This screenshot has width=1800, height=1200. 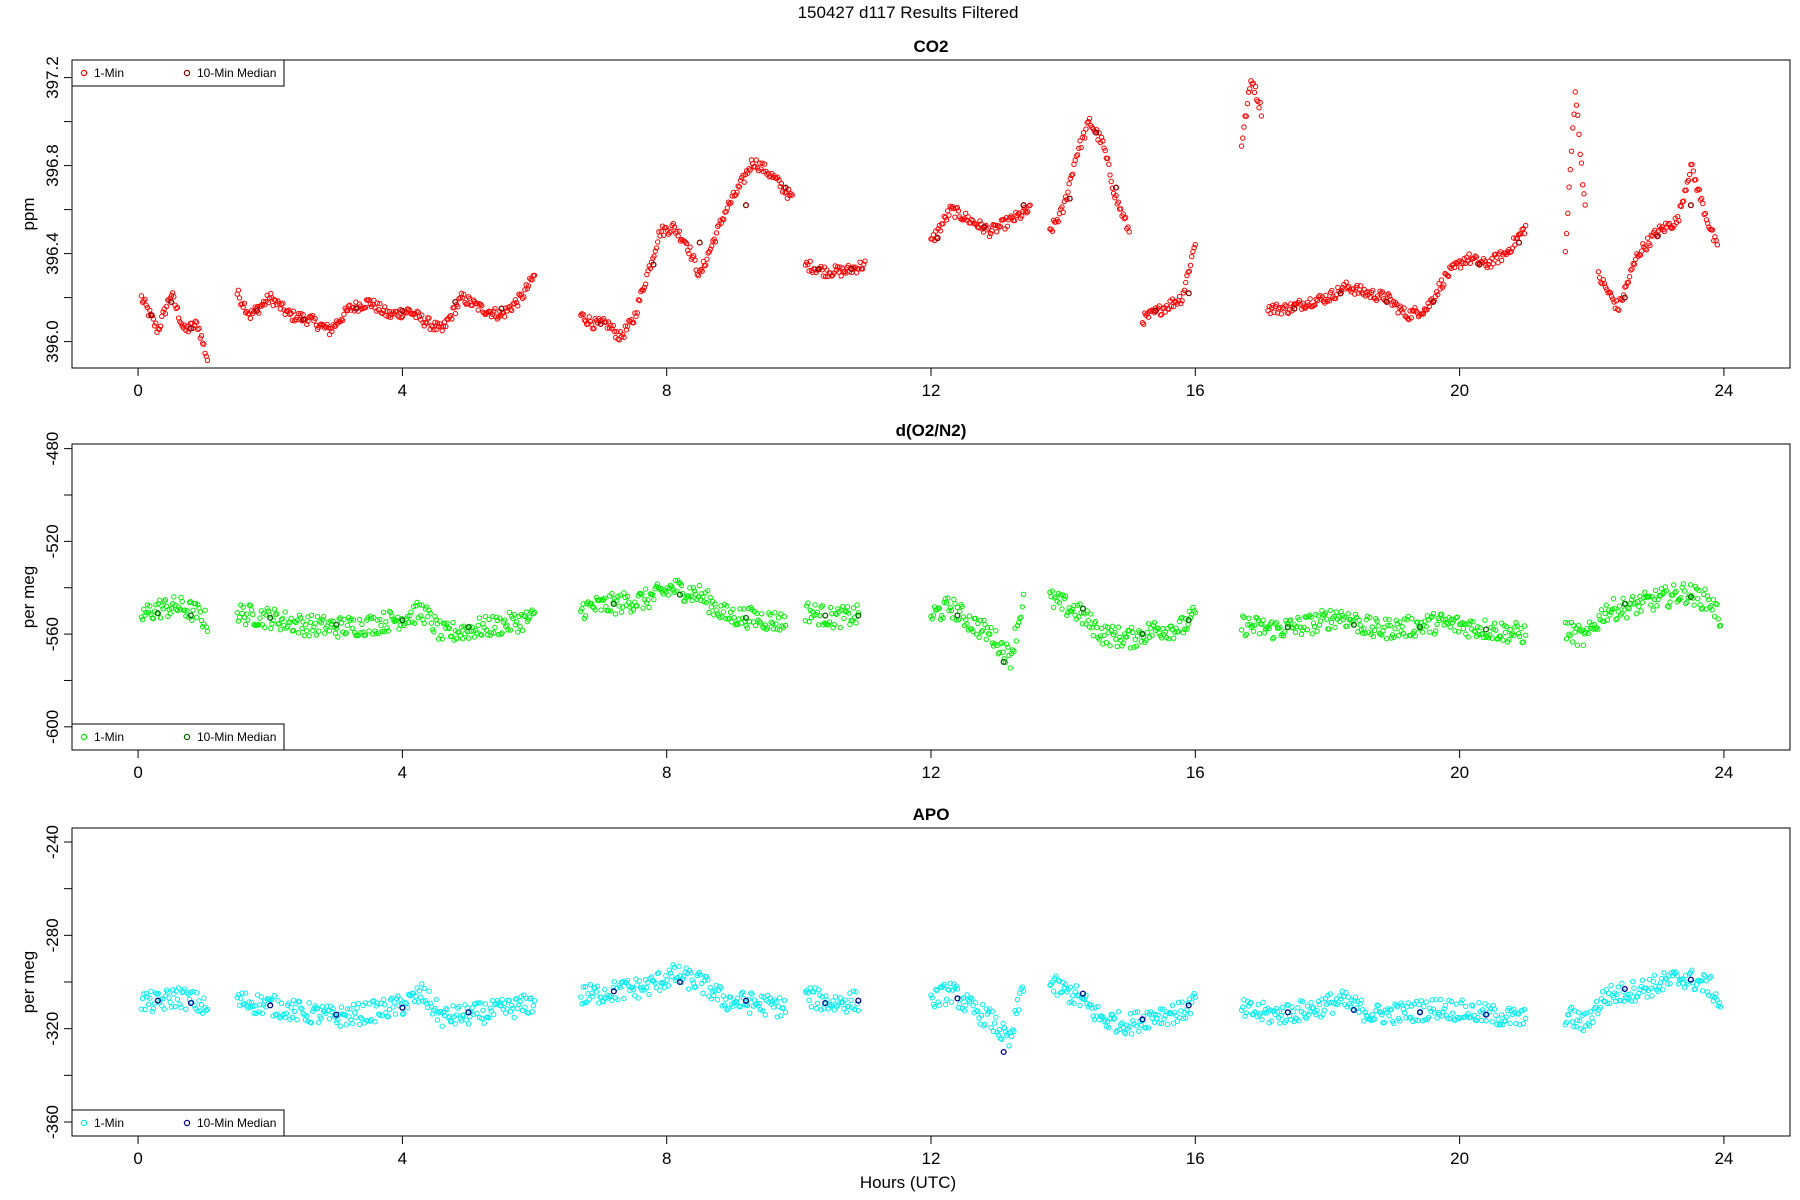 I want to click on y-tick-label: -480, so click(x=52, y=449).